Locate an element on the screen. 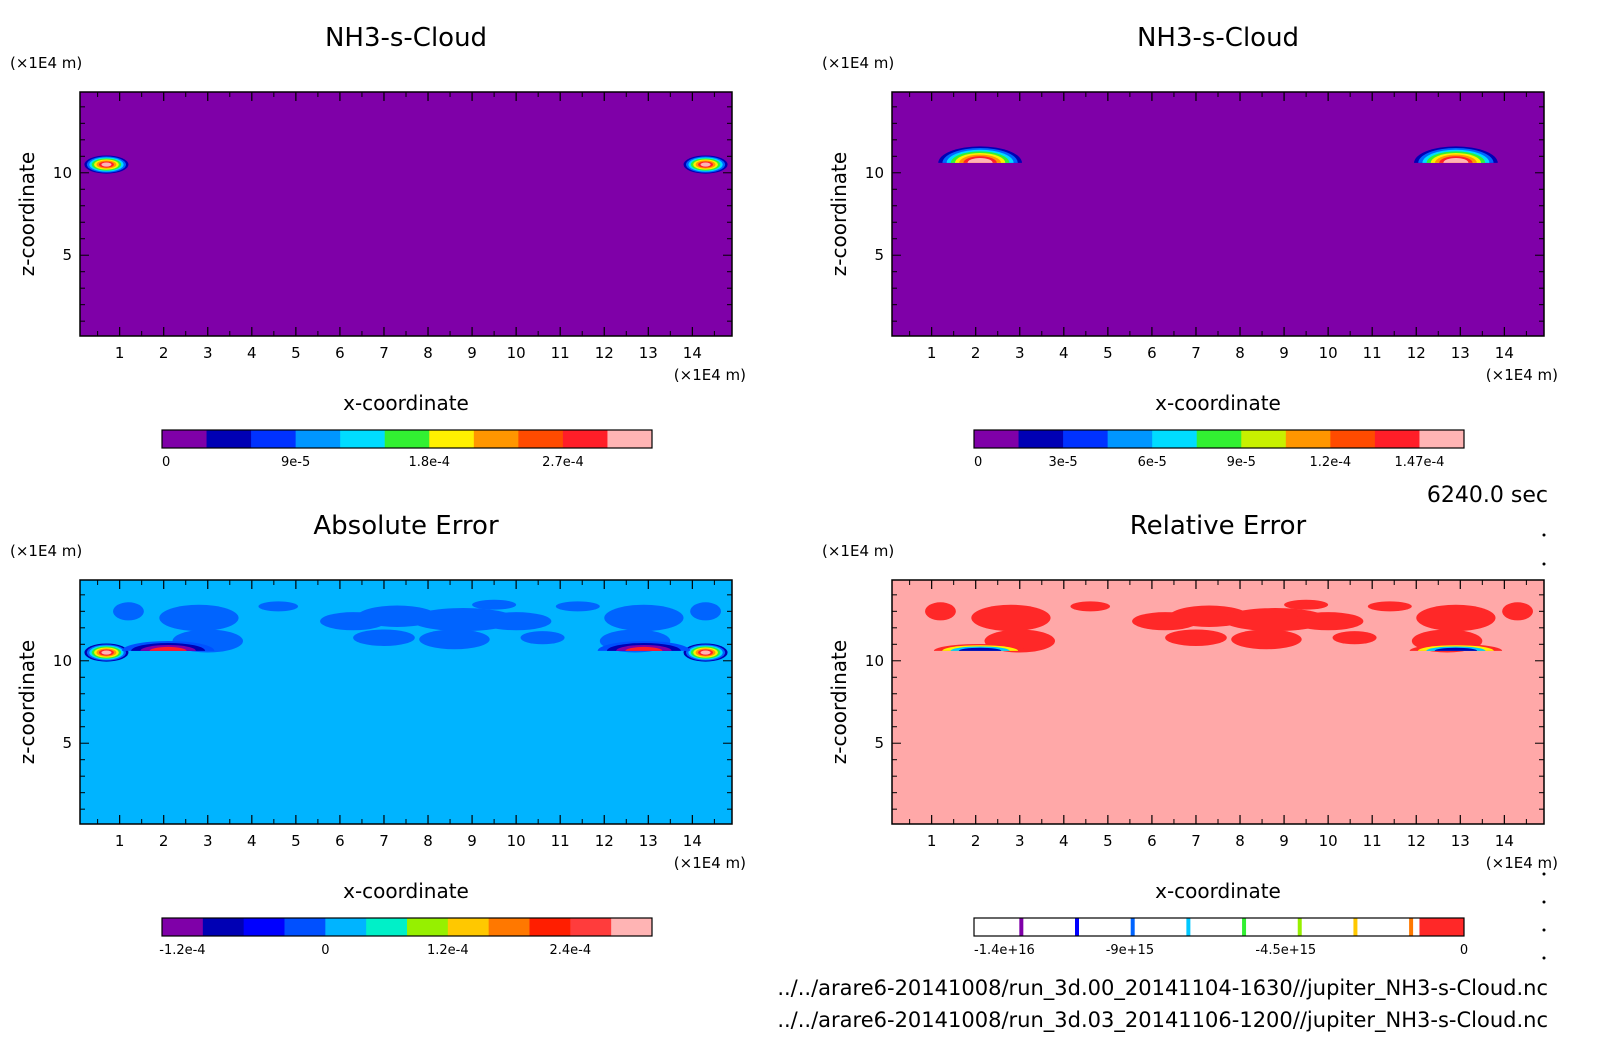 This screenshot has height=1054, width=1604. colorbar-frame is located at coordinates (1219, 439).